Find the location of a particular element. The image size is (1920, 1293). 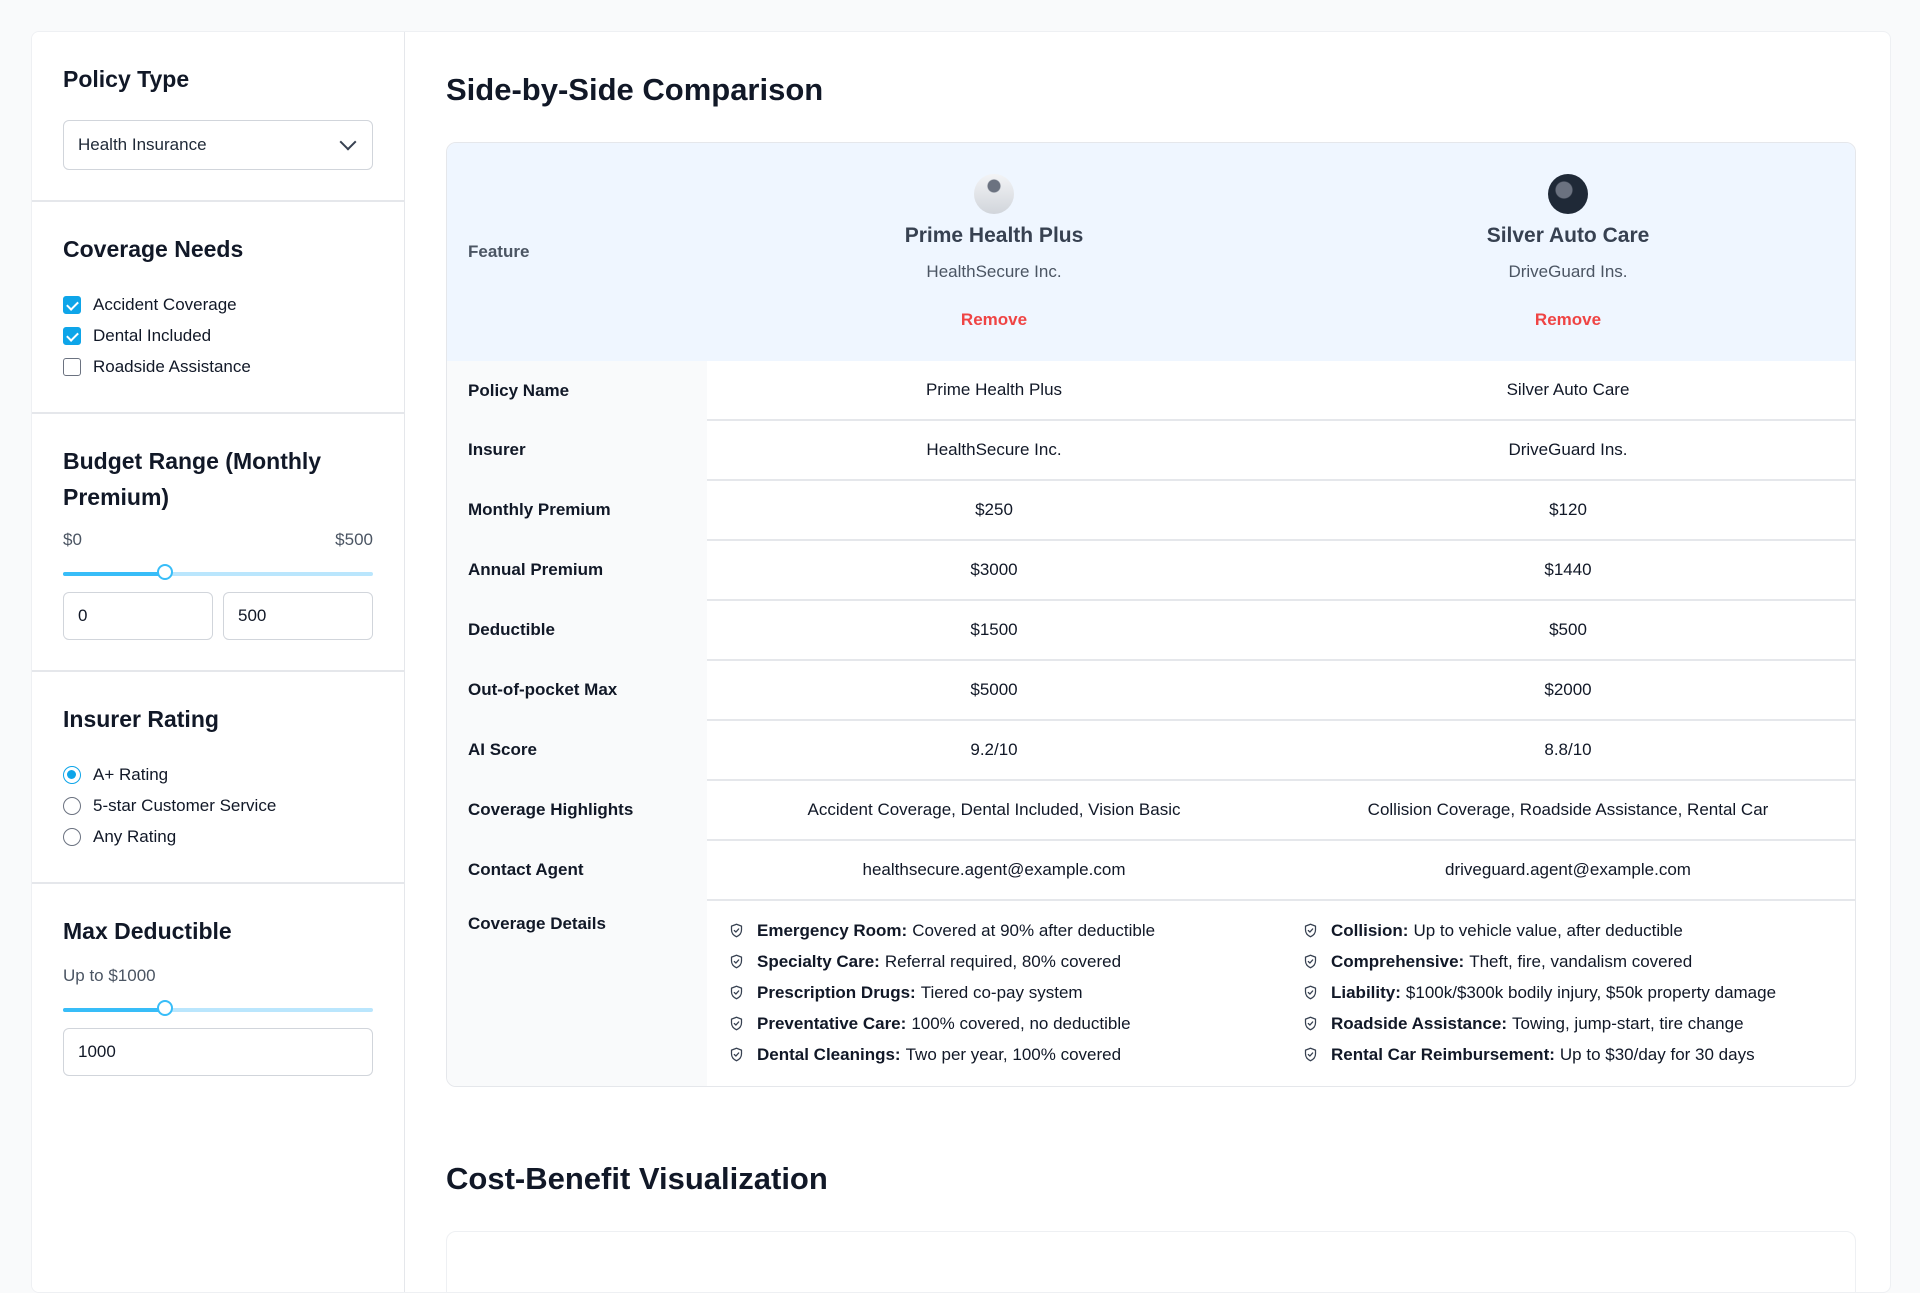

row-label: Insurer is located at coordinates (577, 450).